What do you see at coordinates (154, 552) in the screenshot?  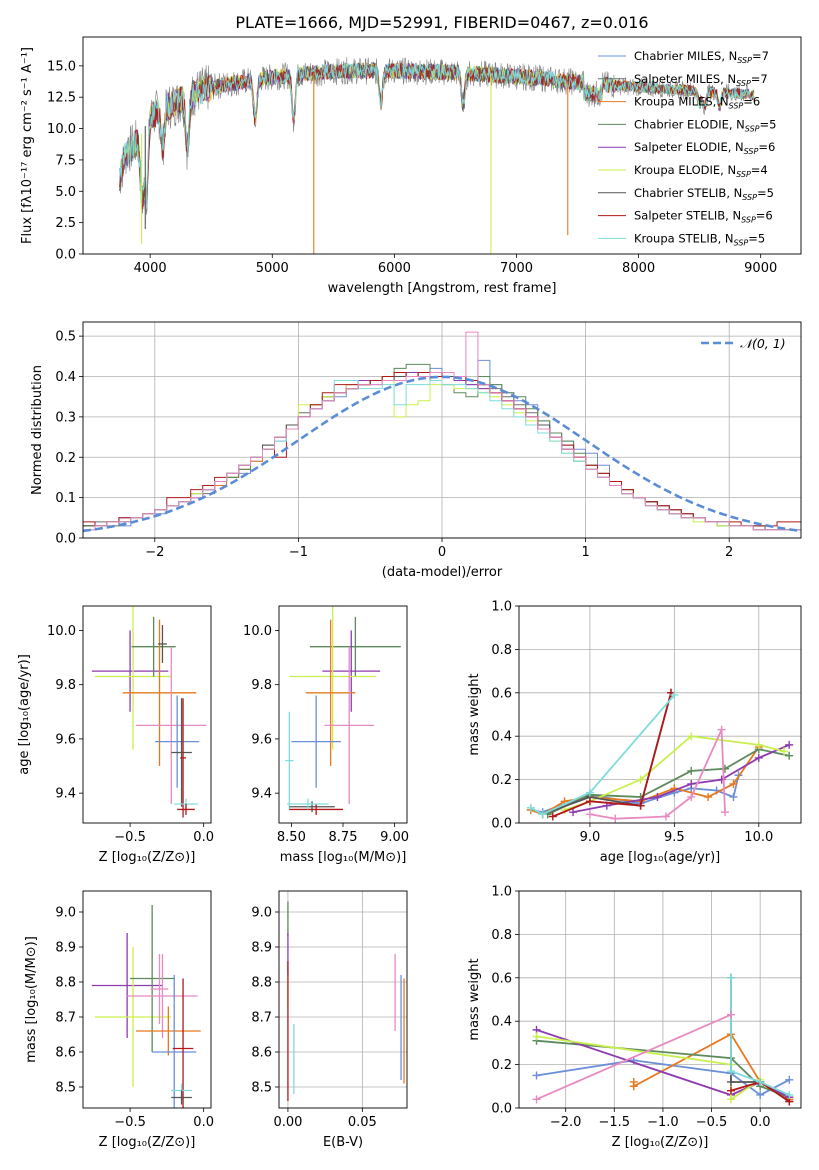 I see `x-tick-label: −2` at bounding box center [154, 552].